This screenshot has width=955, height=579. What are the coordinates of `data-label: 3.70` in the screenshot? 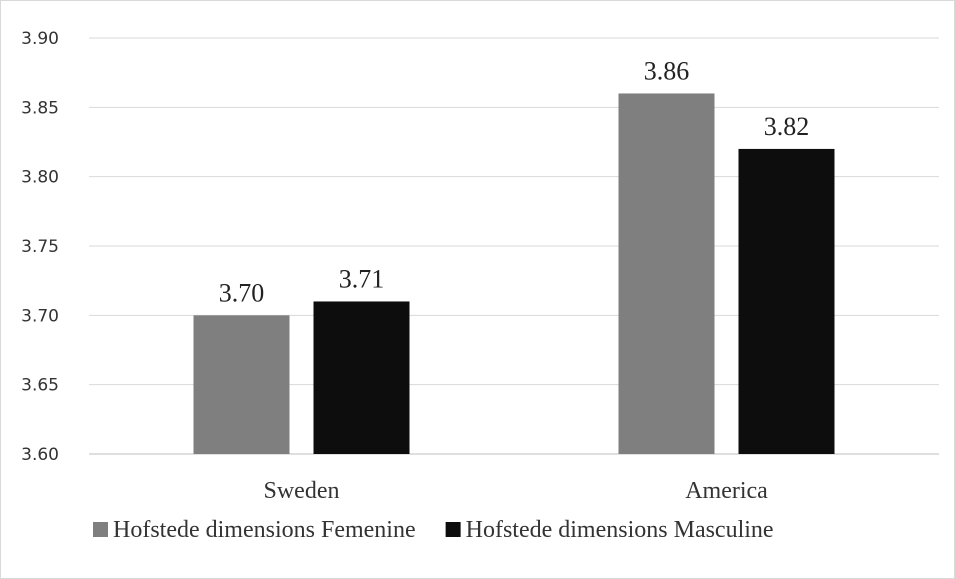 It's located at (242, 292).